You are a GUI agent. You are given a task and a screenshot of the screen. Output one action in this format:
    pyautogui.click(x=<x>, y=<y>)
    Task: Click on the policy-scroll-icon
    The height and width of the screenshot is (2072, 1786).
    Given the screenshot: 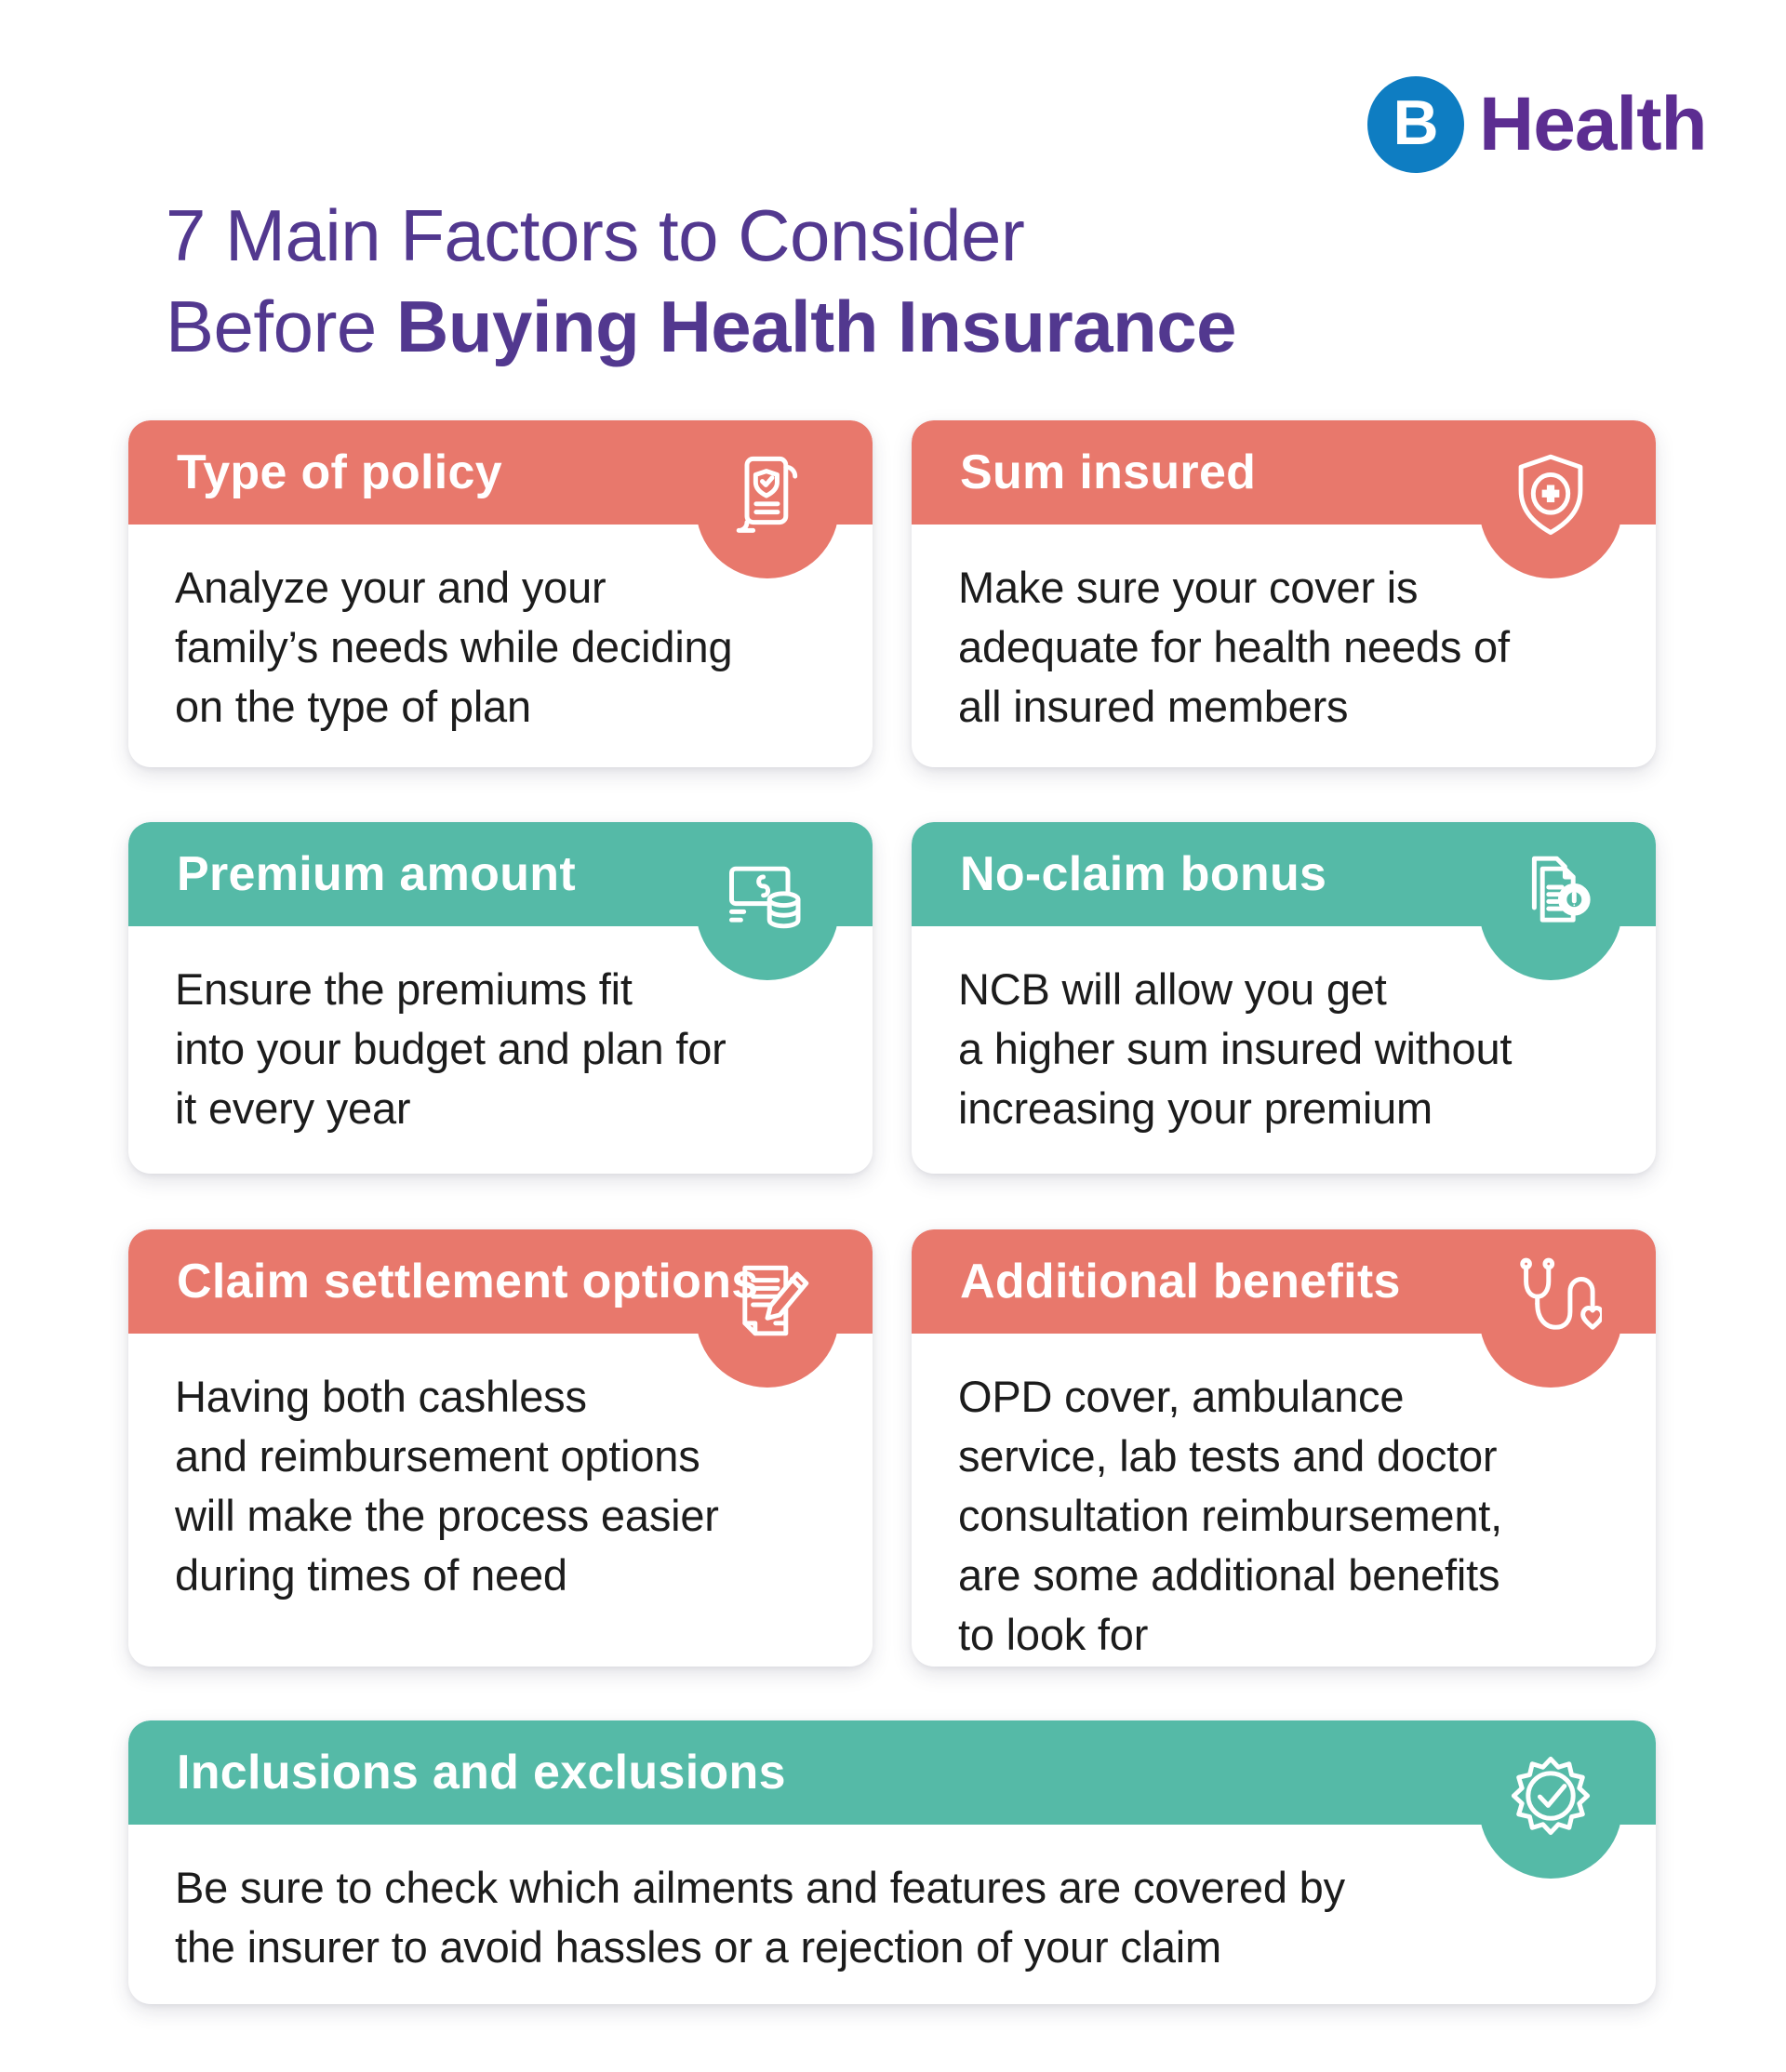 What is the action you would take?
    pyautogui.click(x=767, y=496)
    